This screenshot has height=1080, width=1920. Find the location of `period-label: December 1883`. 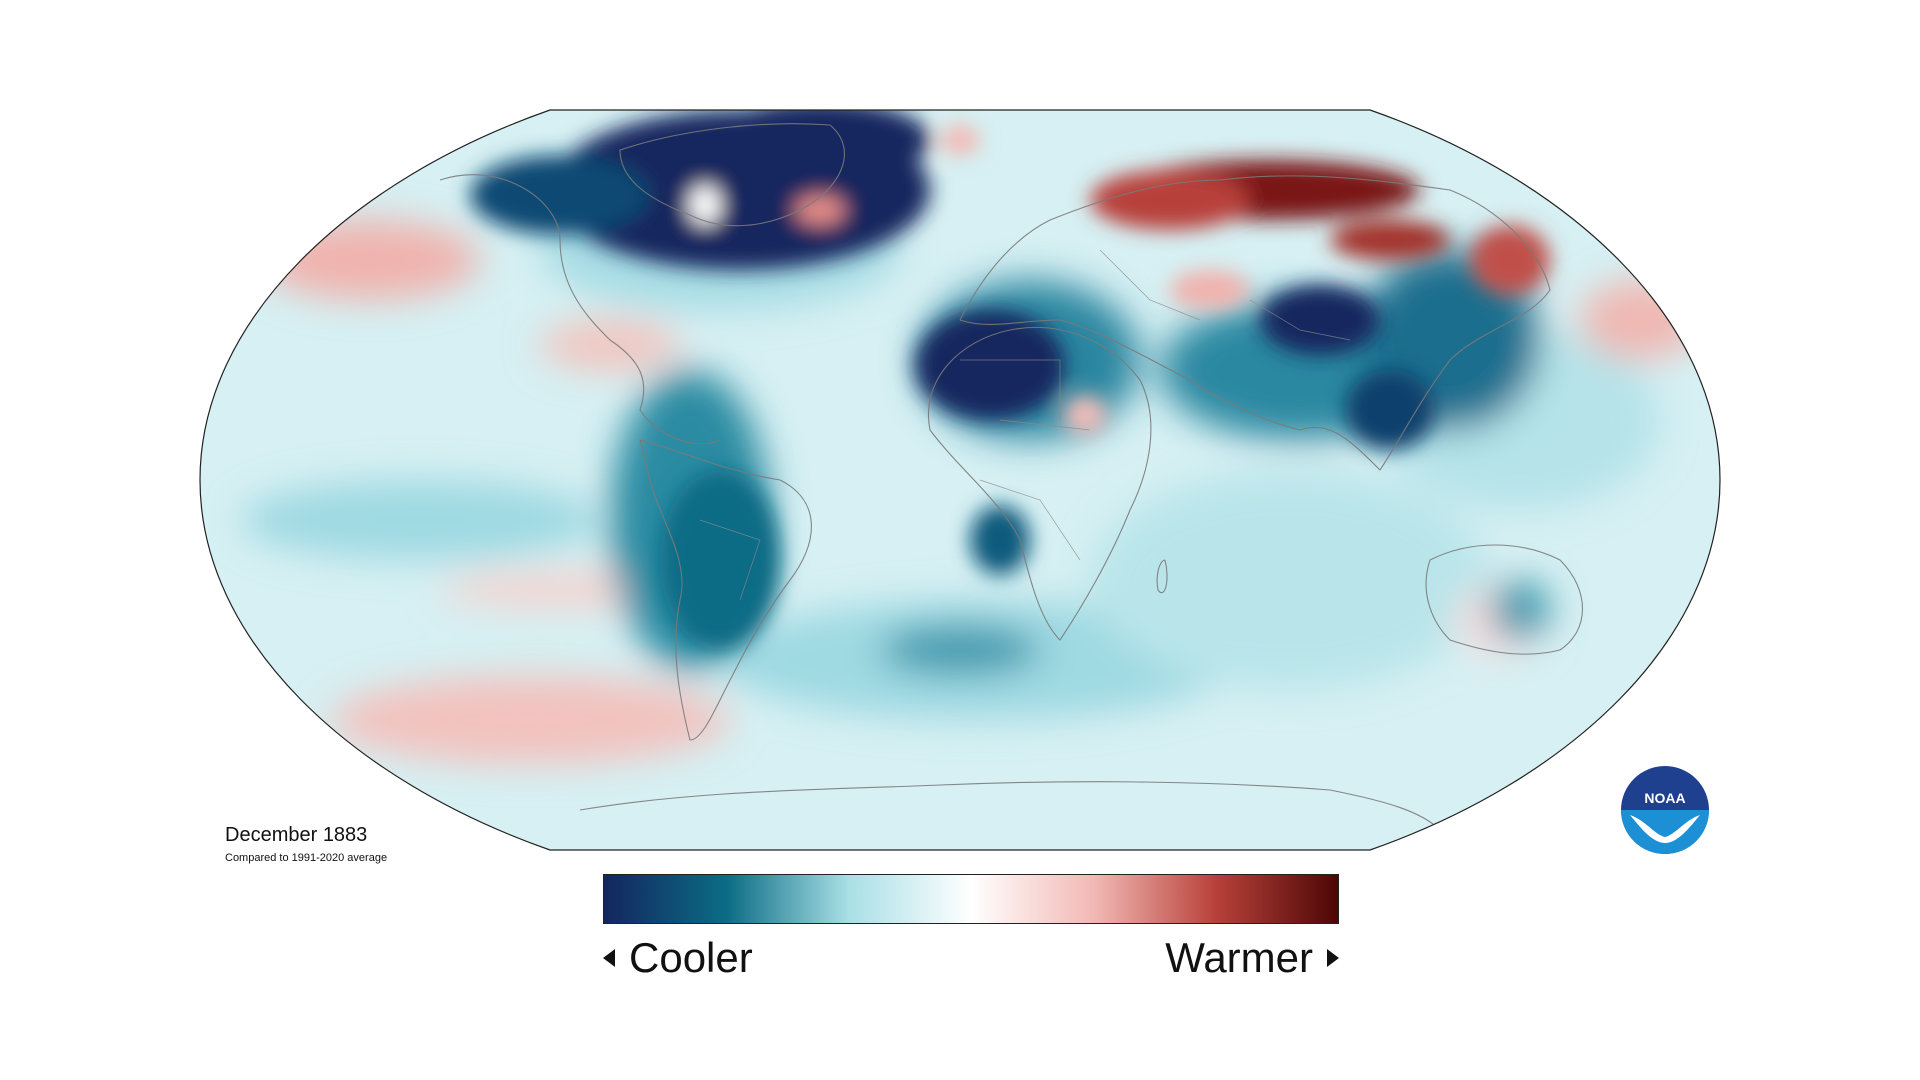

period-label: December 1883 is located at coordinates (296, 835).